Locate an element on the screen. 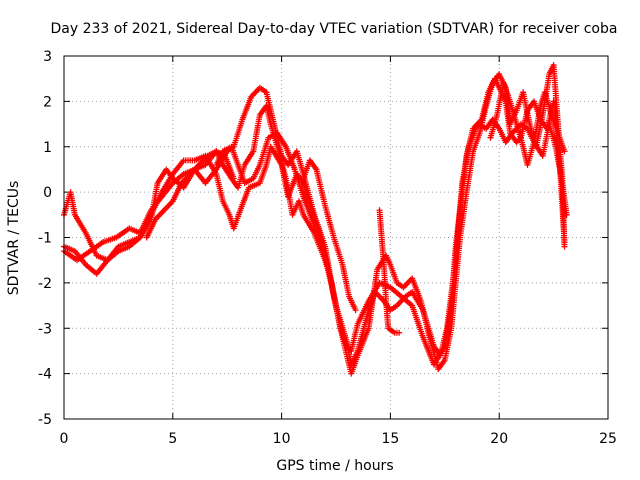 This screenshot has height=480, width=640. y-tick-label: 1 is located at coordinates (47, 148).